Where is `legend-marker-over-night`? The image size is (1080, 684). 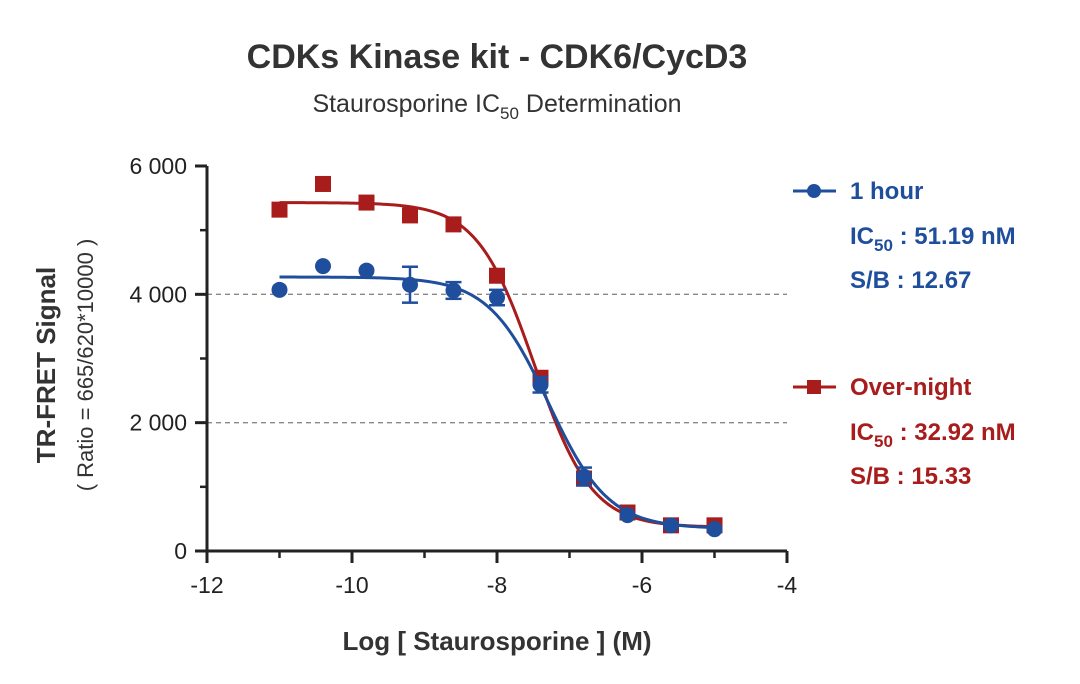
legend-marker-over-night is located at coordinates (814, 387).